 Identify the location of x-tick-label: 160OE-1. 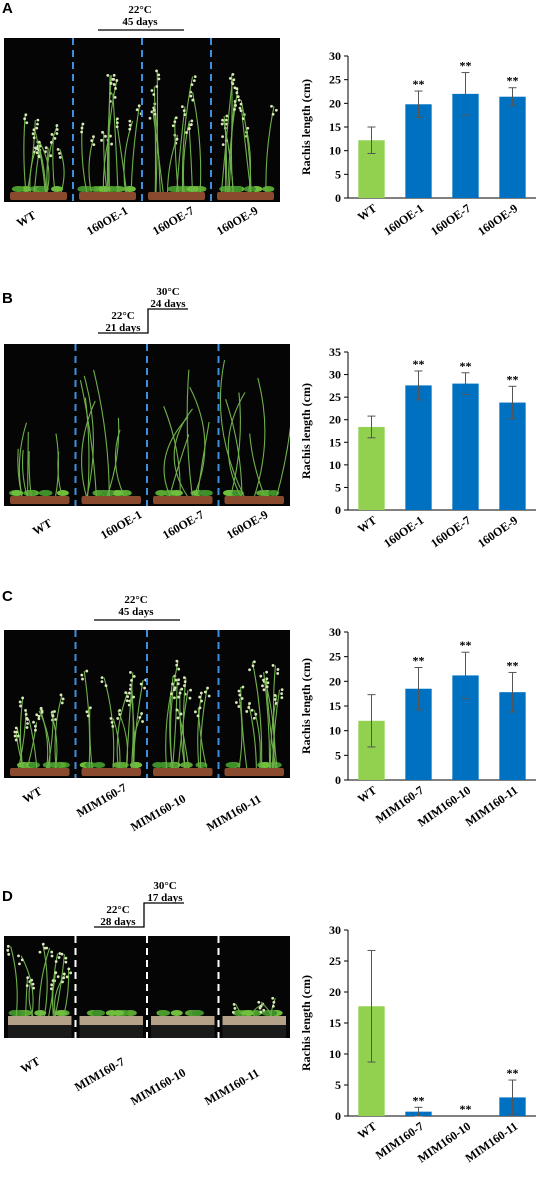
(403, 219).